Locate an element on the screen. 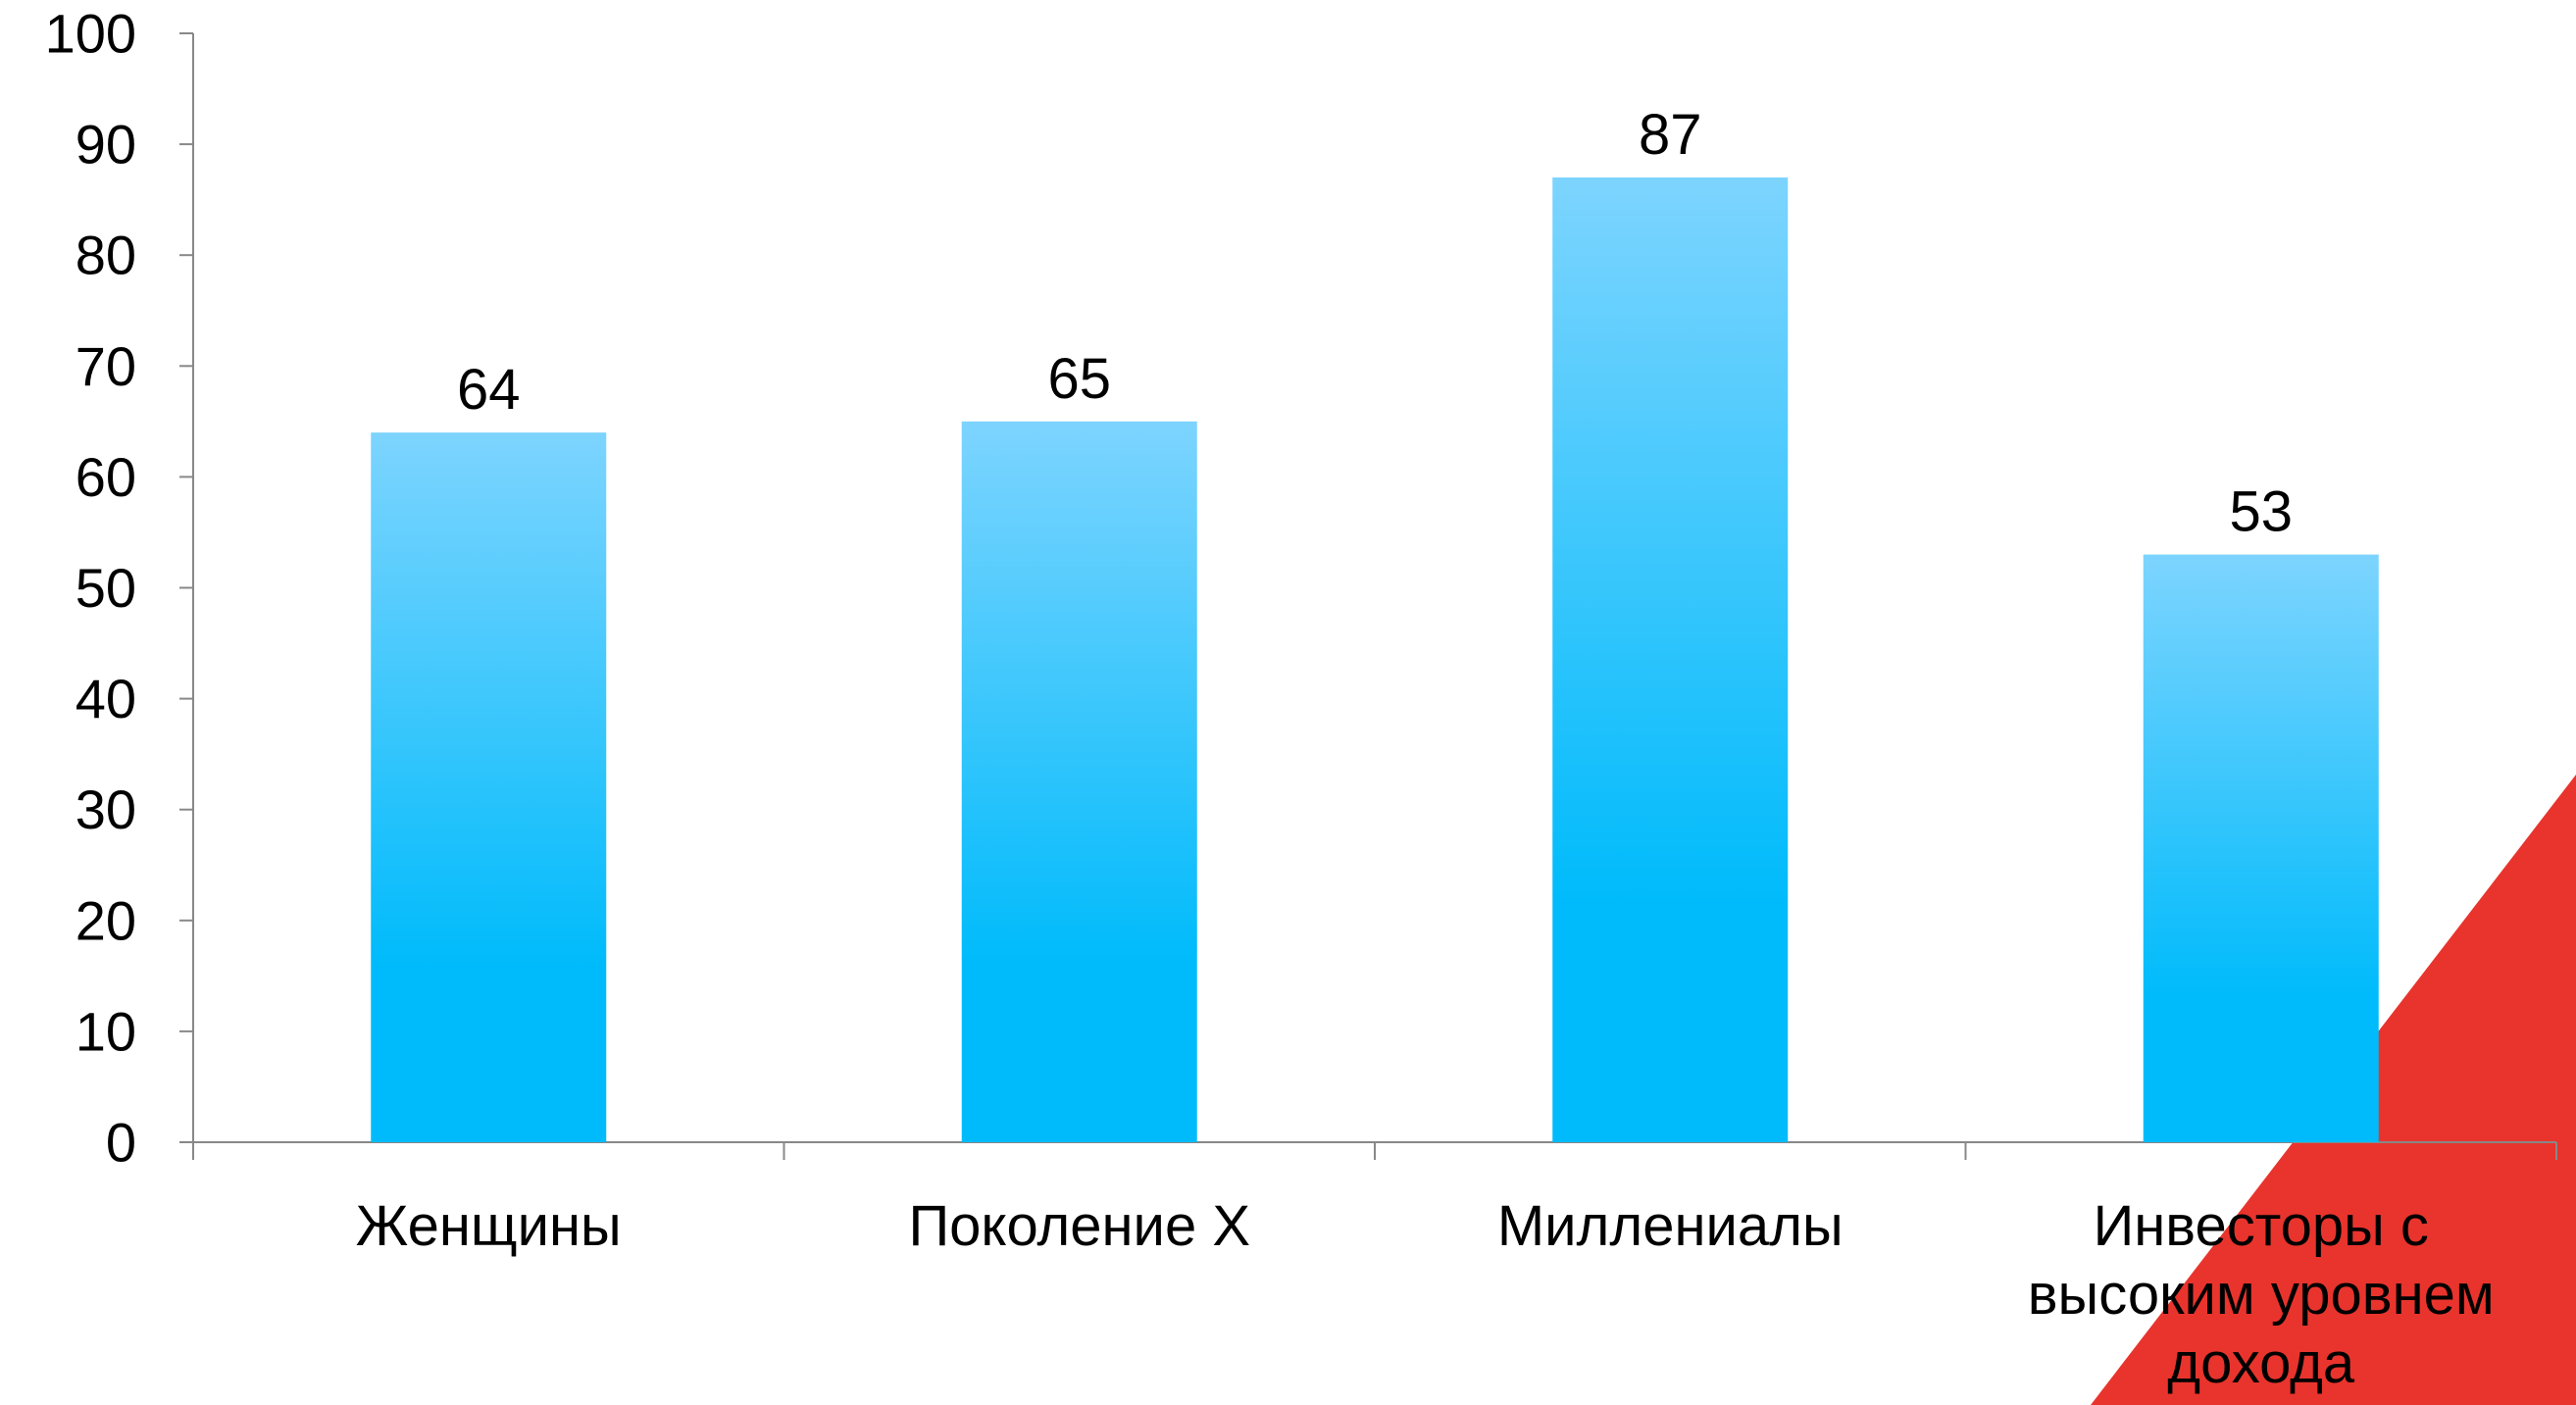 The height and width of the screenshot is (1405, 2576). category-label-line: Поколение X is located at coordinates (1079, 1226).